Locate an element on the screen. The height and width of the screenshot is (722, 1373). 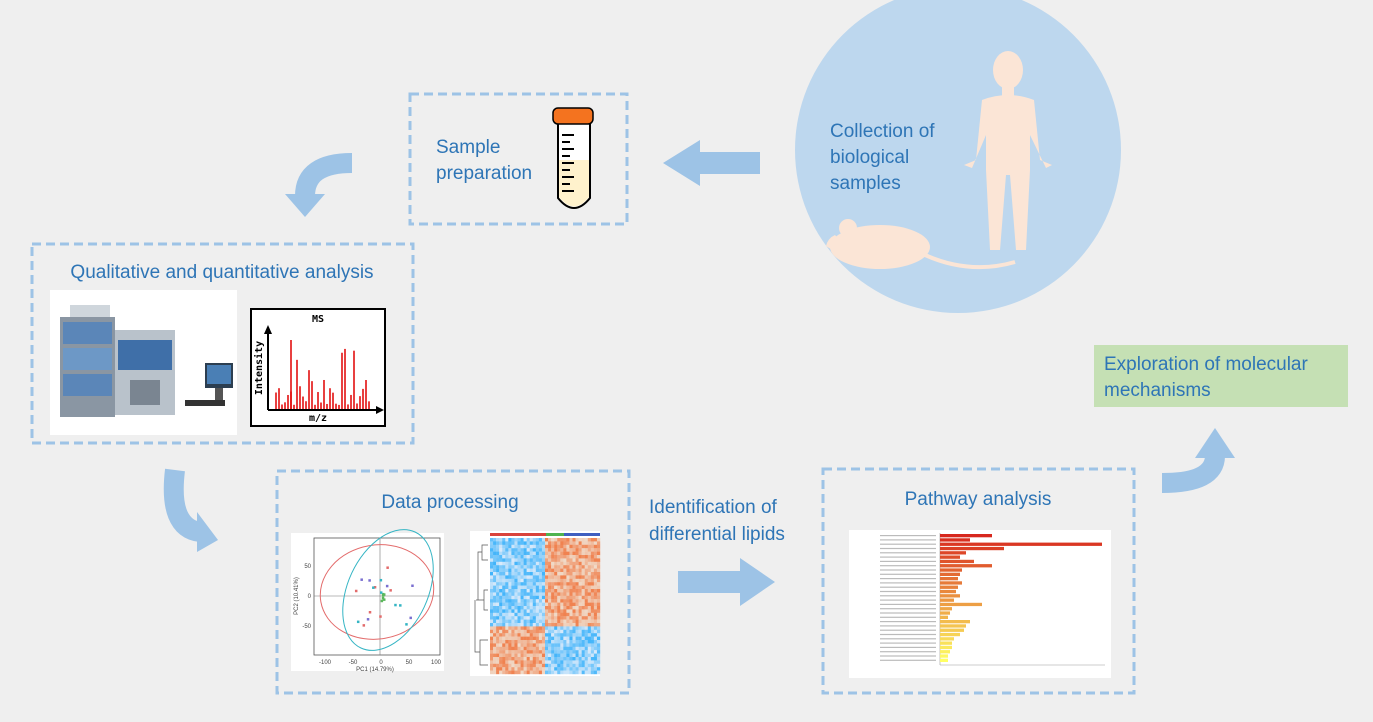
pathway-bar is located at coordinates (957, 561).